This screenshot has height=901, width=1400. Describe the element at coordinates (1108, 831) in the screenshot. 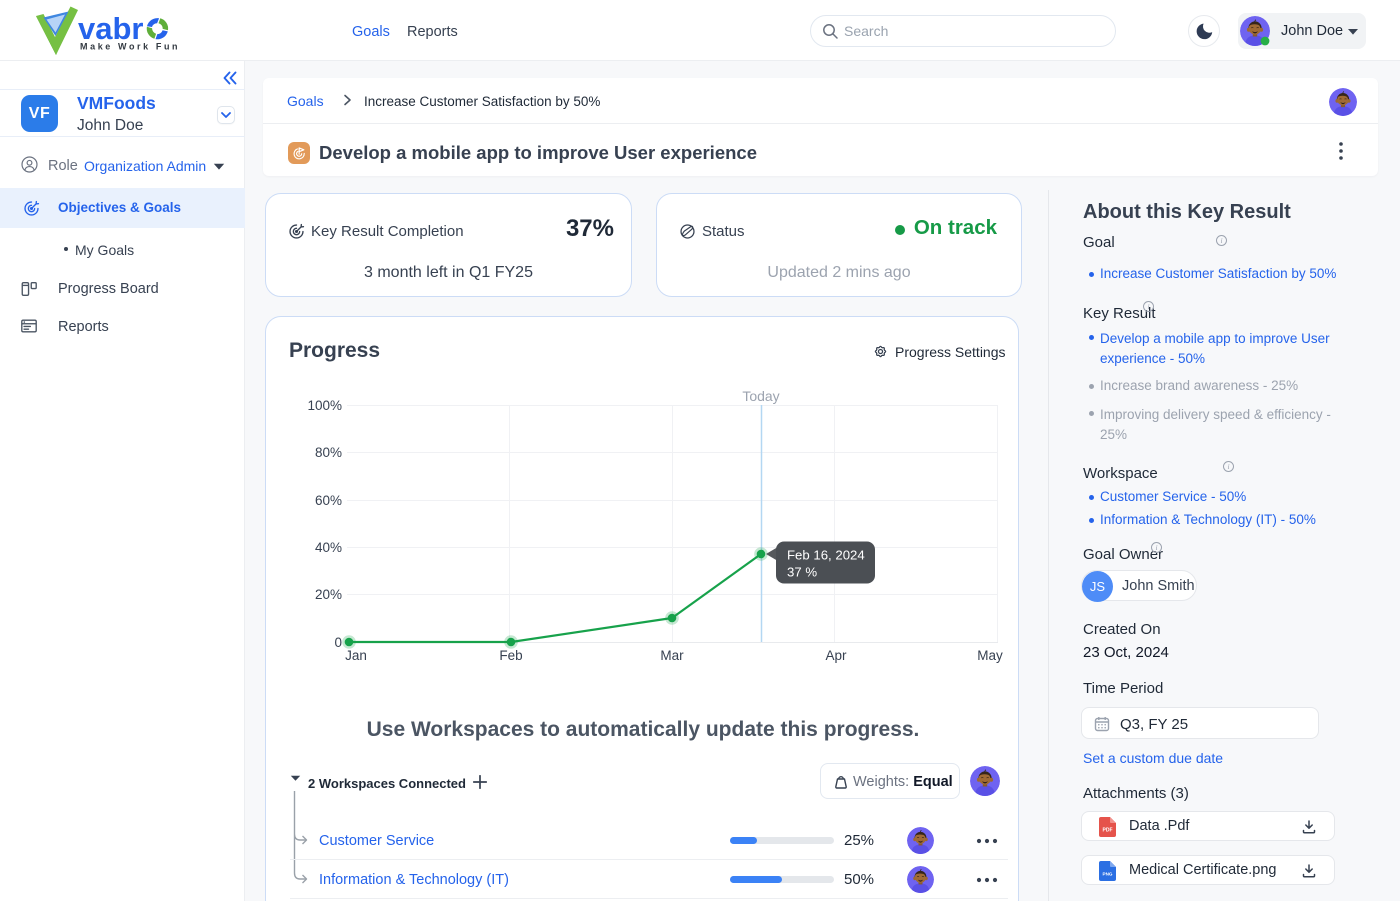

I see `svg-text: PDF` at that location.